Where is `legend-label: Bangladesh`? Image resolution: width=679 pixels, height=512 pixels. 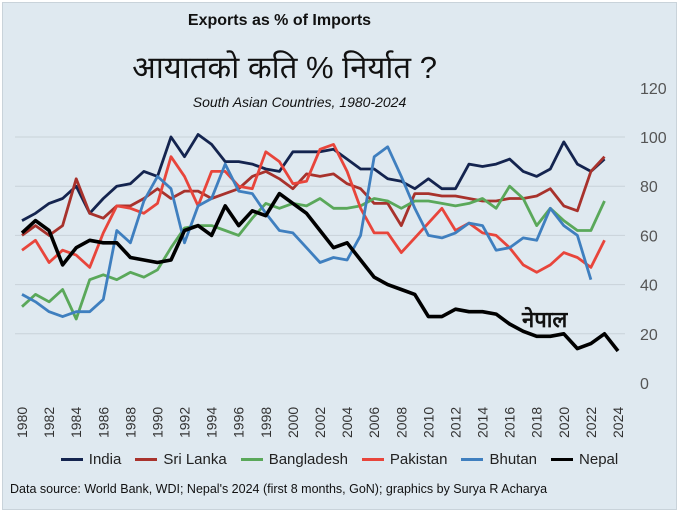 legend-label: Bangladesh is located at coordinates (308, 459).